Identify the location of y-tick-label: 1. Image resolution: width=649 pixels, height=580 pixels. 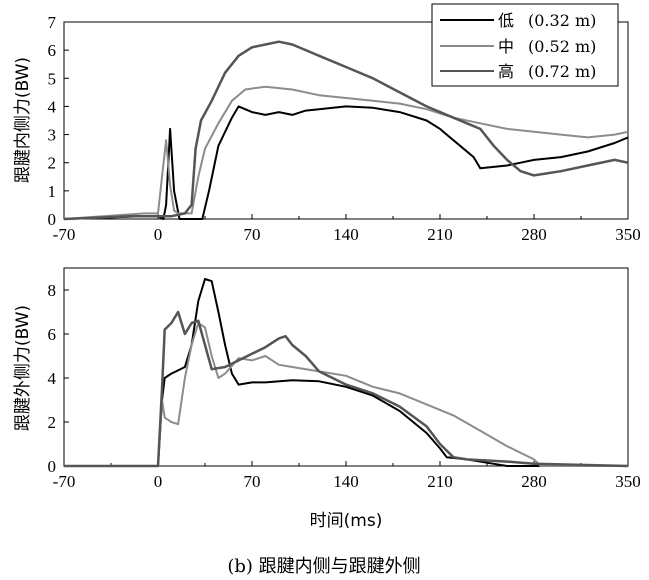
(52, 191).